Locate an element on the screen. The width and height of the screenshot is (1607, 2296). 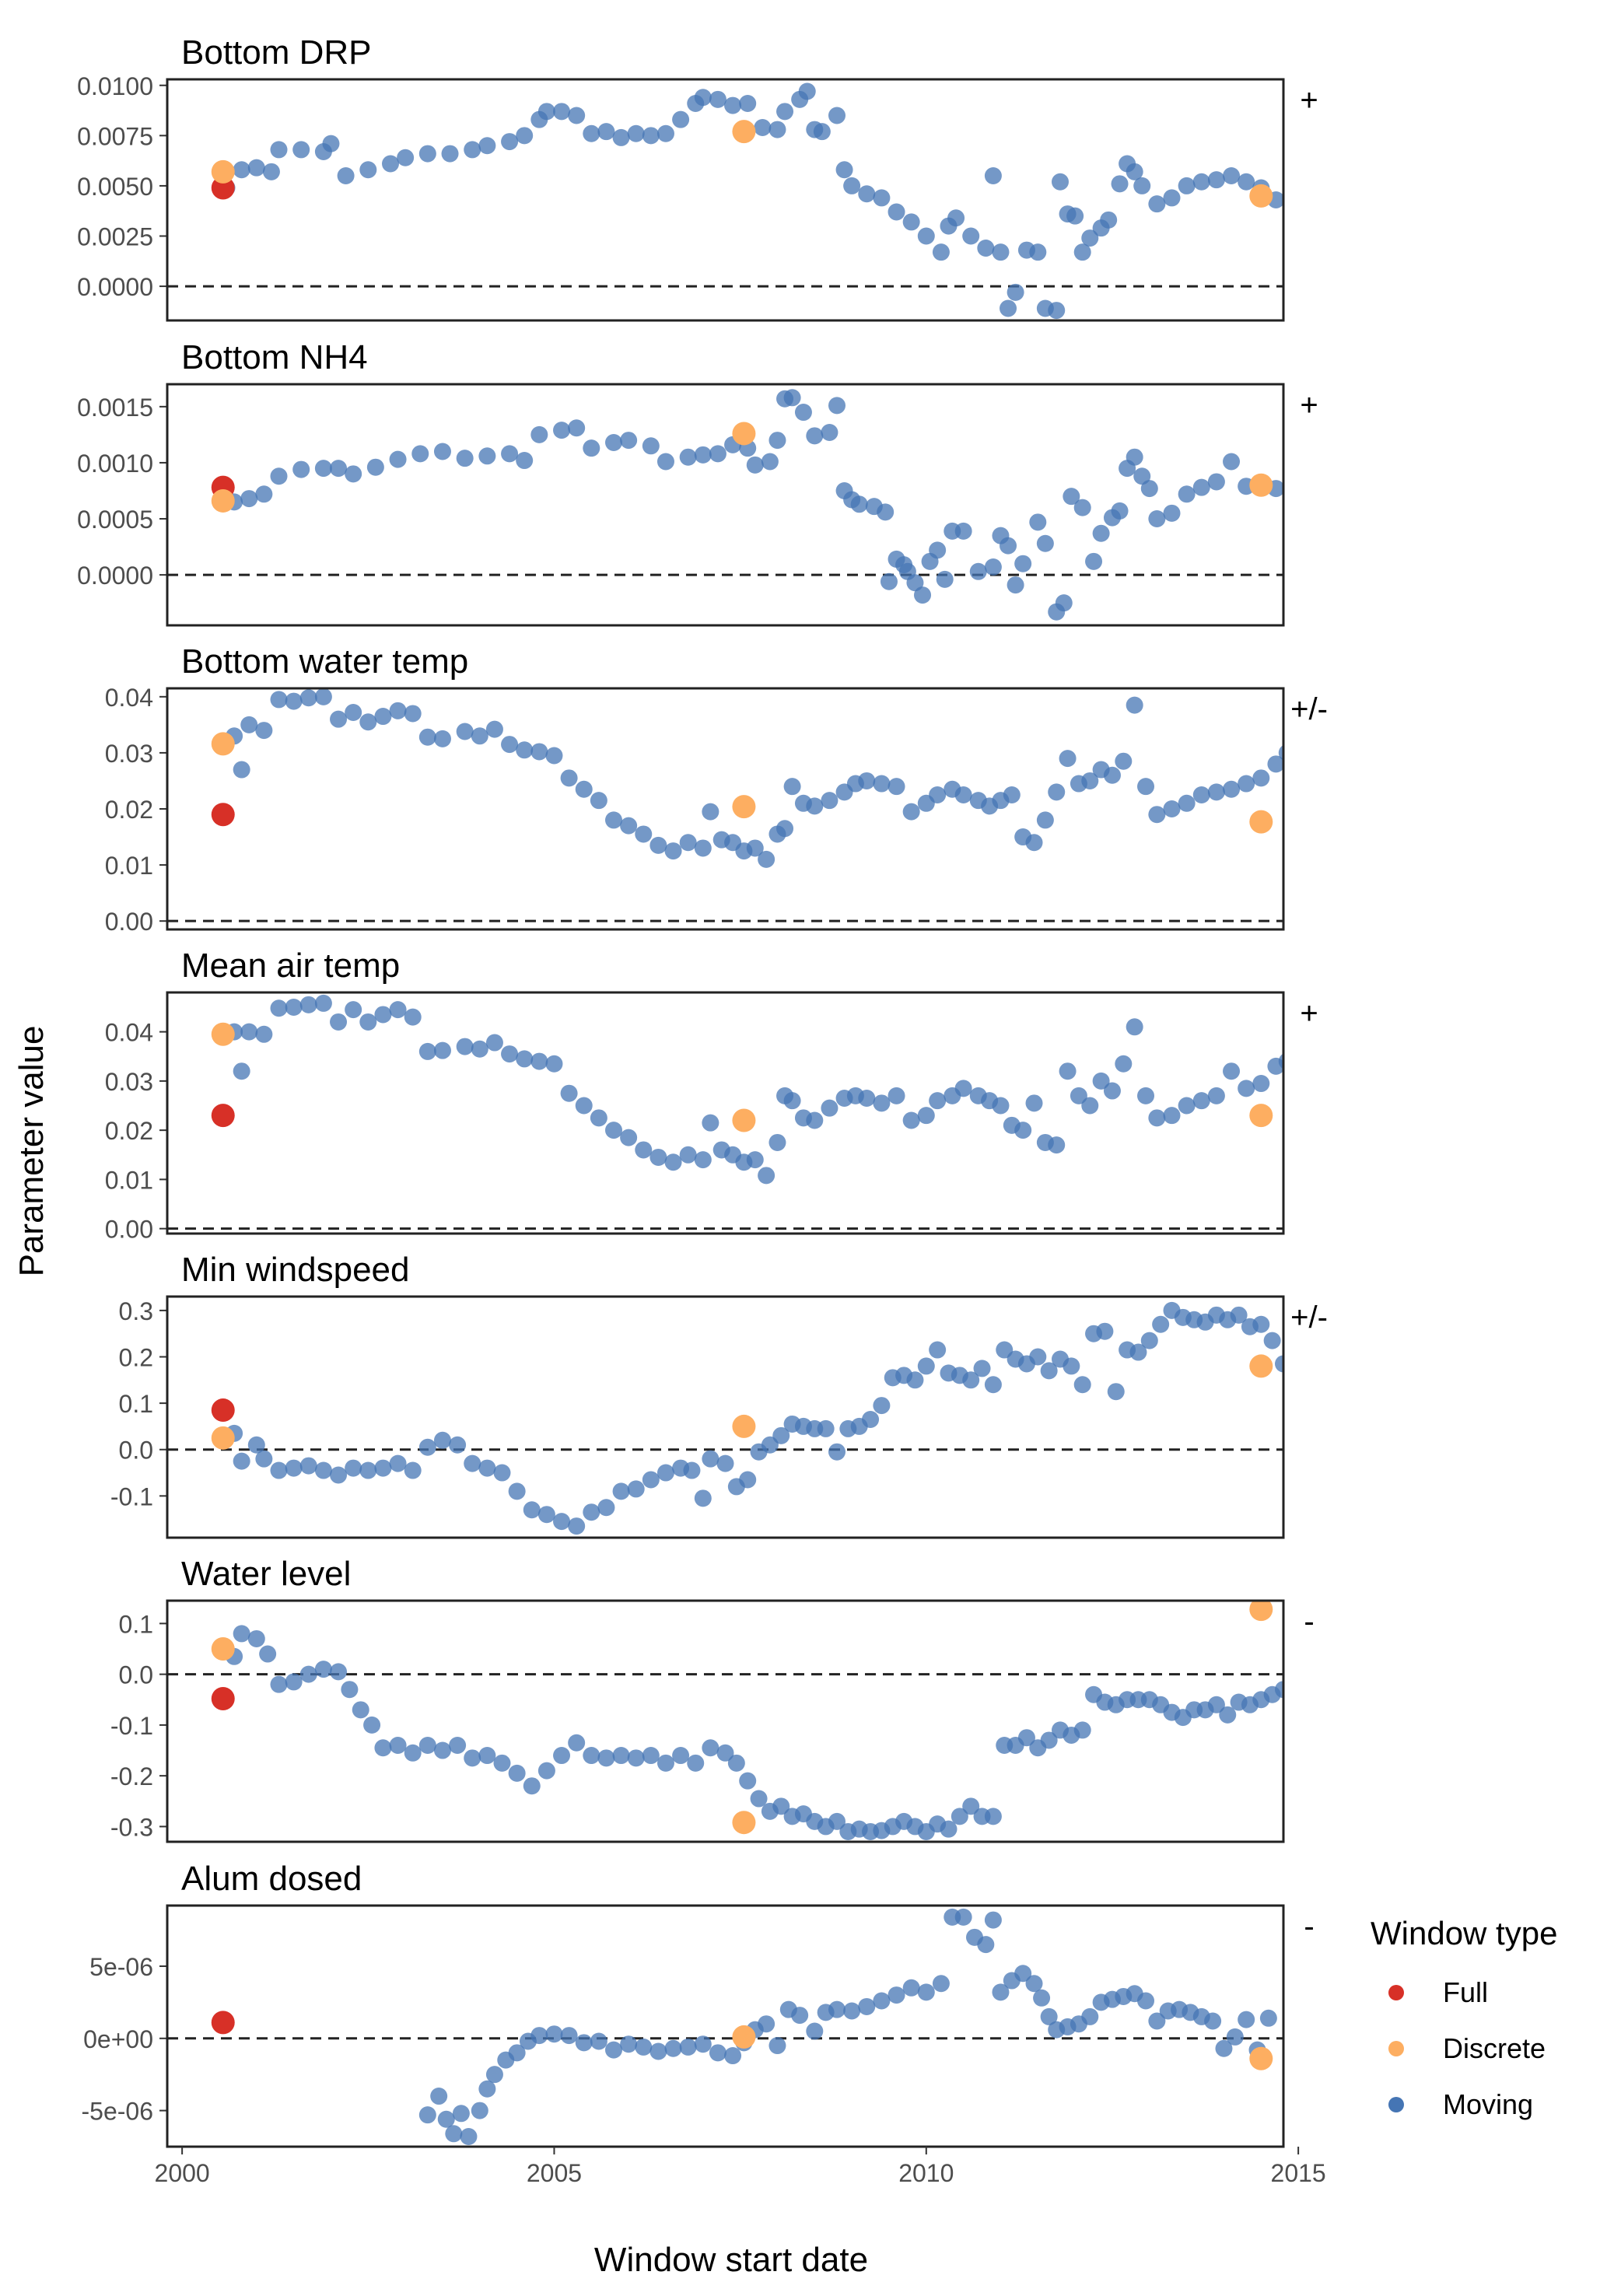
legend-label: Moving is located at coordinates (1488, 2104).